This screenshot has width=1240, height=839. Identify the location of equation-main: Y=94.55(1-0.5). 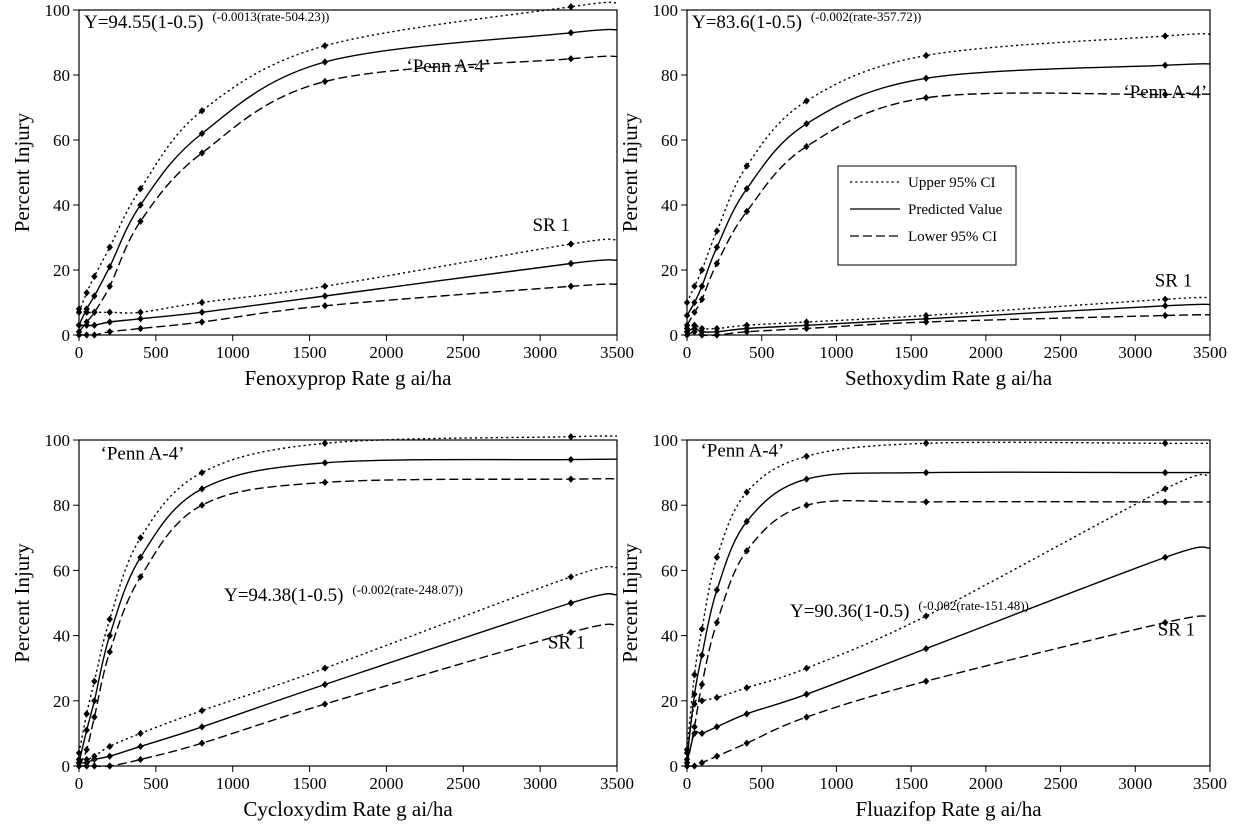
(143, 22).